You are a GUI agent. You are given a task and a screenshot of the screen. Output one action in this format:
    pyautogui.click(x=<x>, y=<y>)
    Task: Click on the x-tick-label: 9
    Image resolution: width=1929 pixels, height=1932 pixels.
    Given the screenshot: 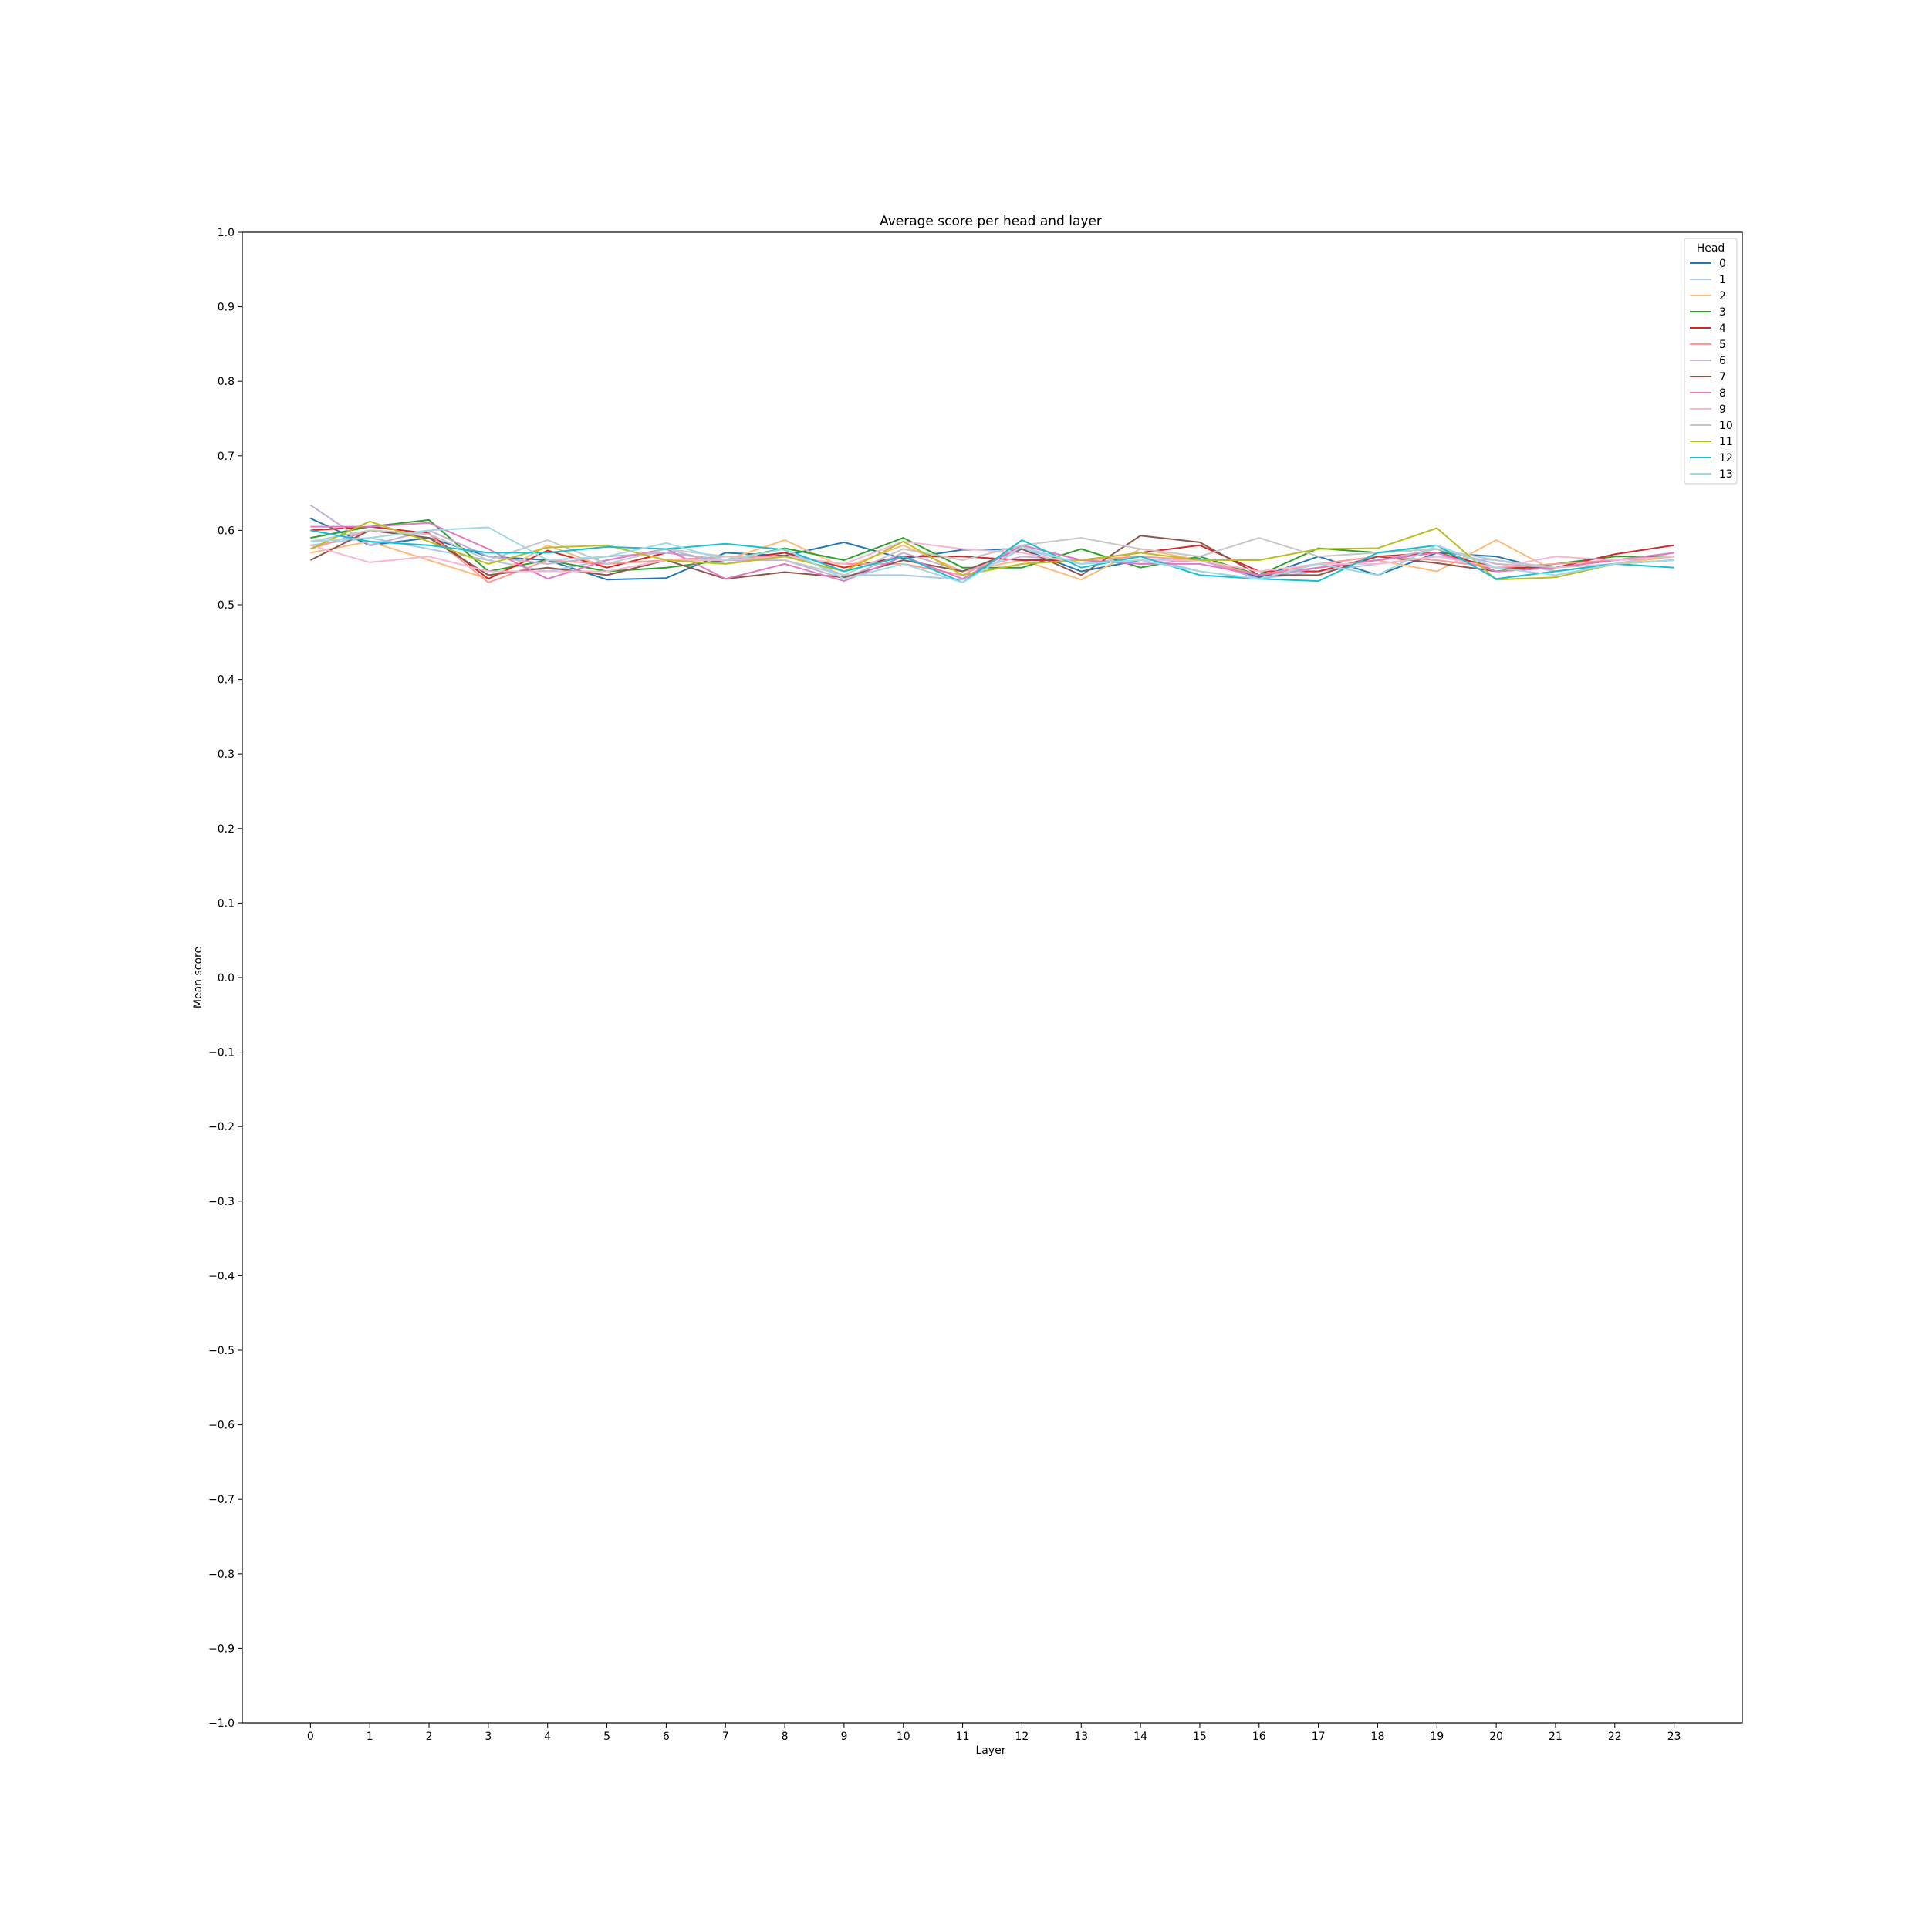 What is the action you would take?
    pyautogui.click(x=843, y=1737)
    